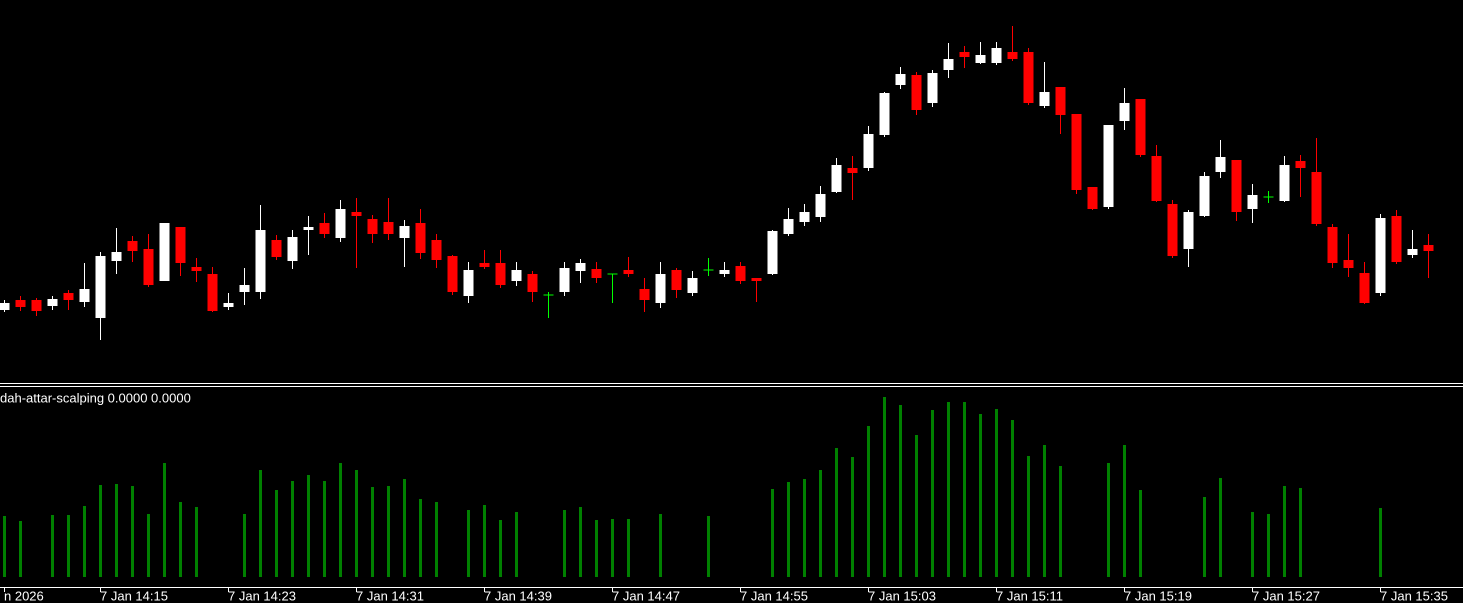  What do you see at coordinates (1414, 595) in the screenshot?
I see `x-tick-label: 7 Jan 15:35` at bounding box center [1414, 595].